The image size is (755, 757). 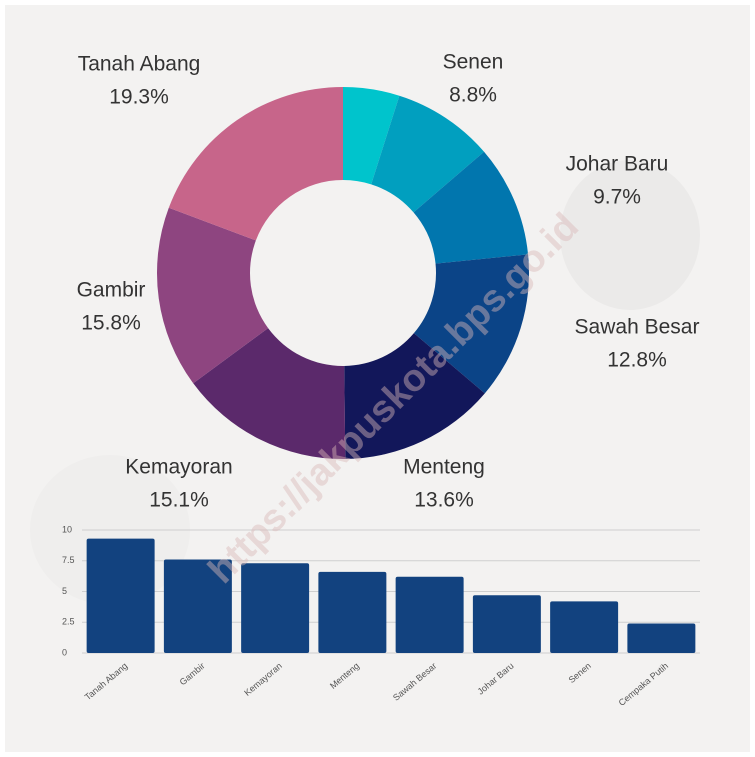 What do you see at coordinates (111, 290) in the screenshot?
I see `slice-label: Gambir` at bounding box center [111, 290].